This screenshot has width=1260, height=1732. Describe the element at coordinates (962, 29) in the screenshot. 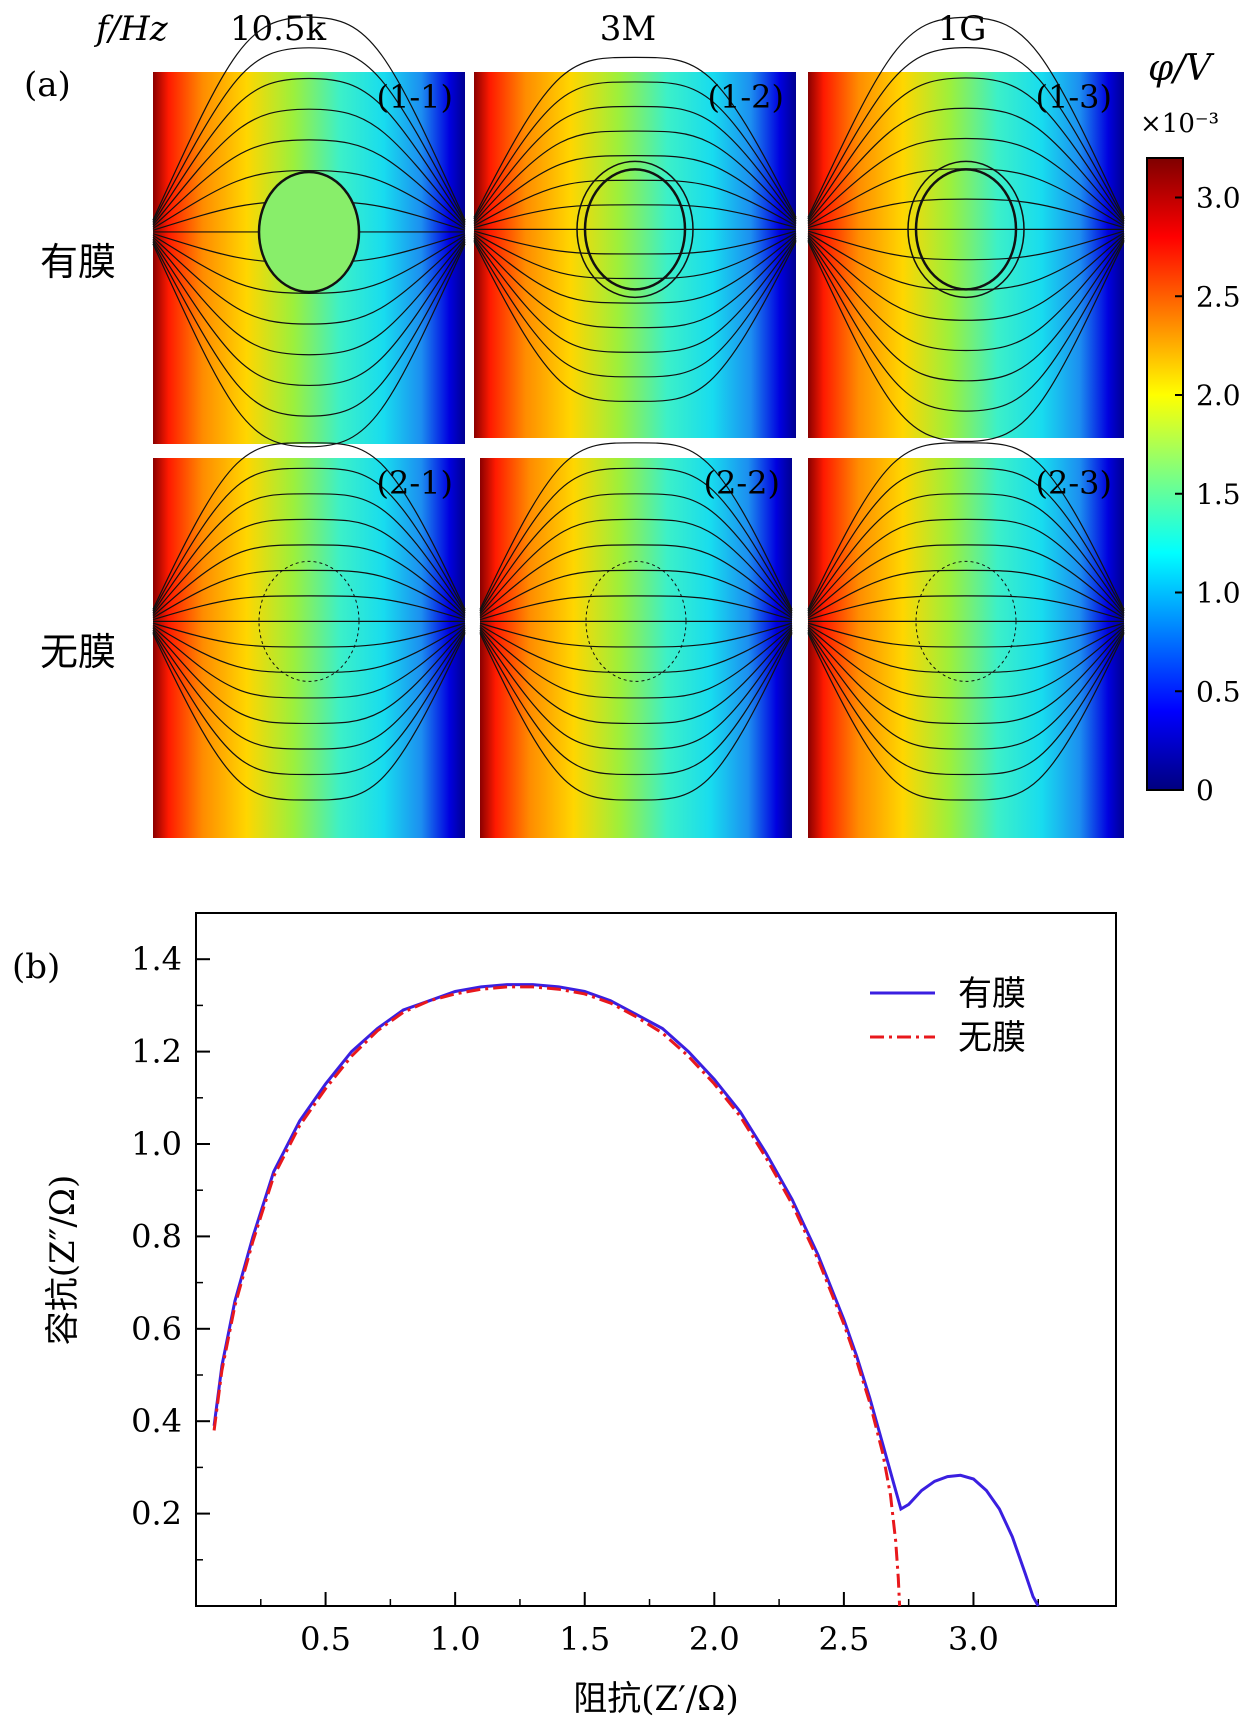

I see `freq-label-1g: 1G` at that location.